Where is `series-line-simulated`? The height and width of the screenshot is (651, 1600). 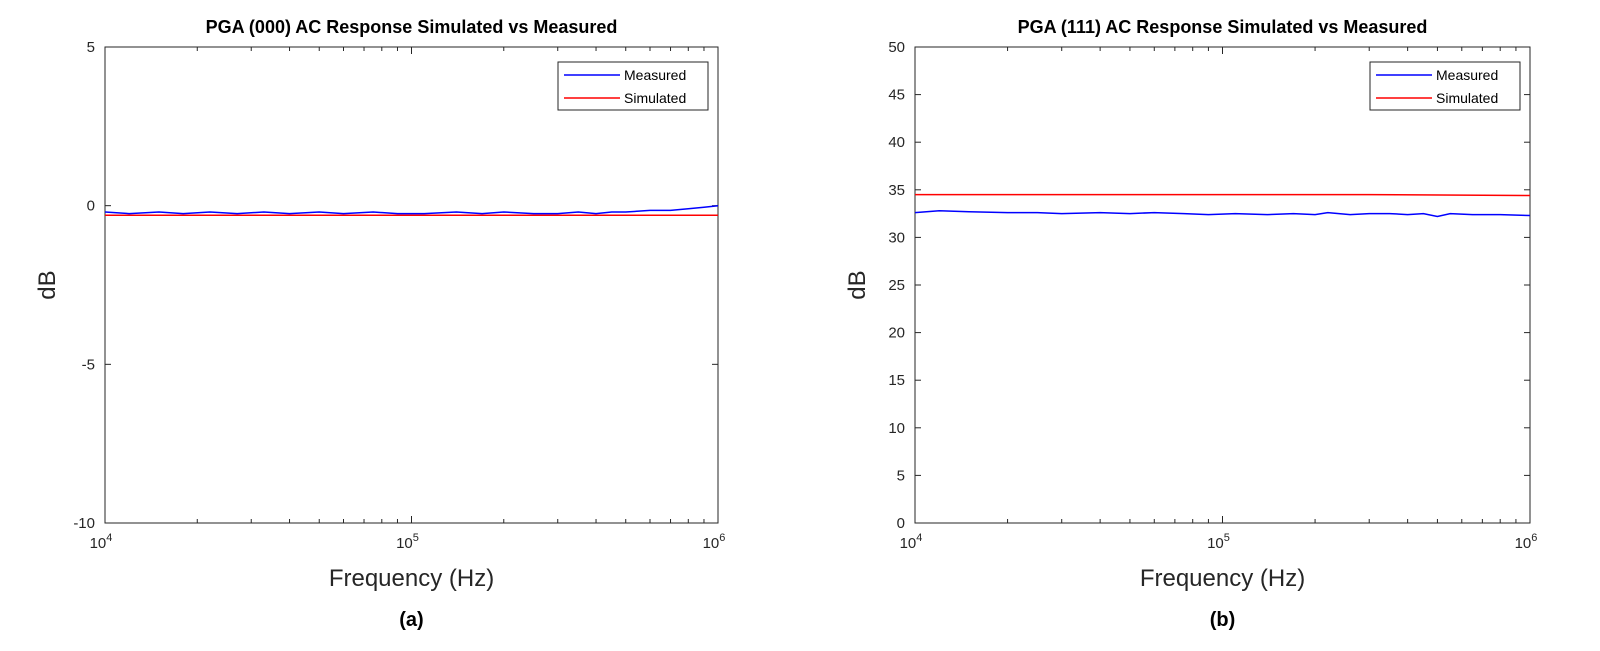 series-line-simulated is located at coordinates (1223, 195).